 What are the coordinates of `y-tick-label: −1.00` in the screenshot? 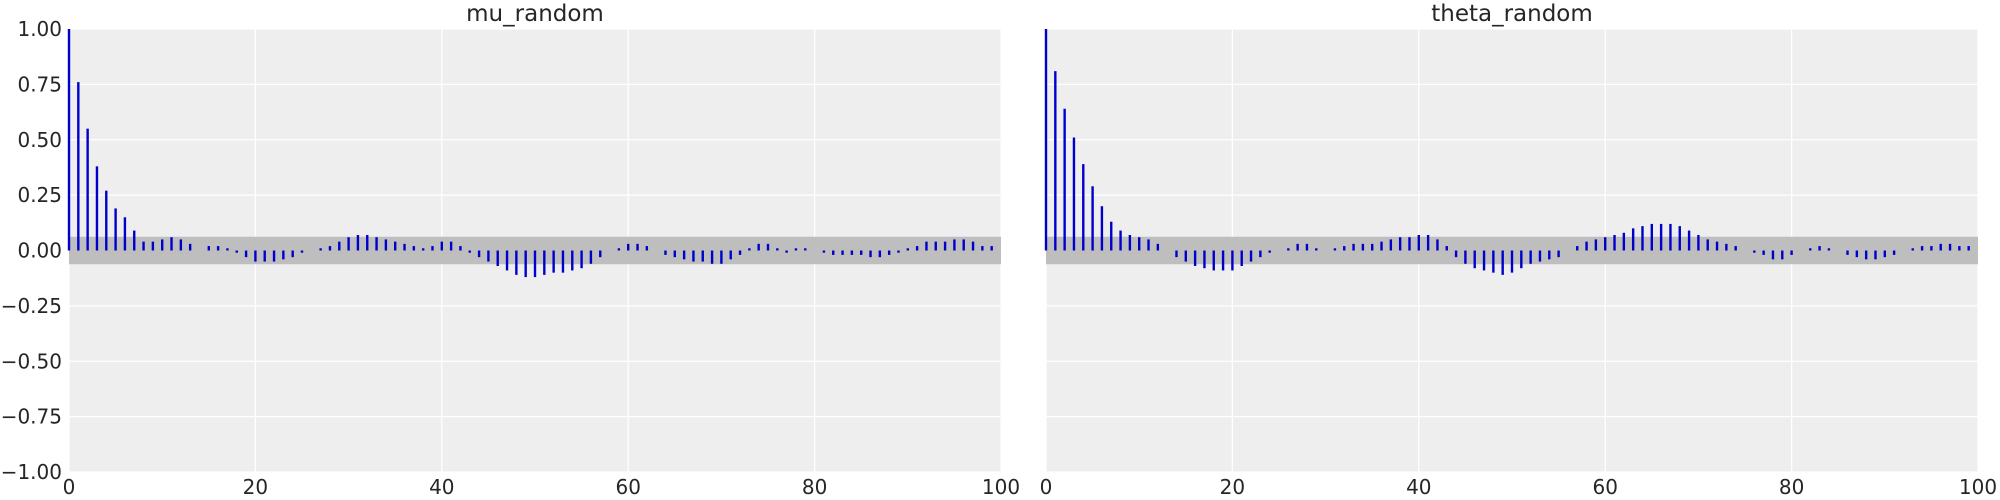 It's located at (31, 472).